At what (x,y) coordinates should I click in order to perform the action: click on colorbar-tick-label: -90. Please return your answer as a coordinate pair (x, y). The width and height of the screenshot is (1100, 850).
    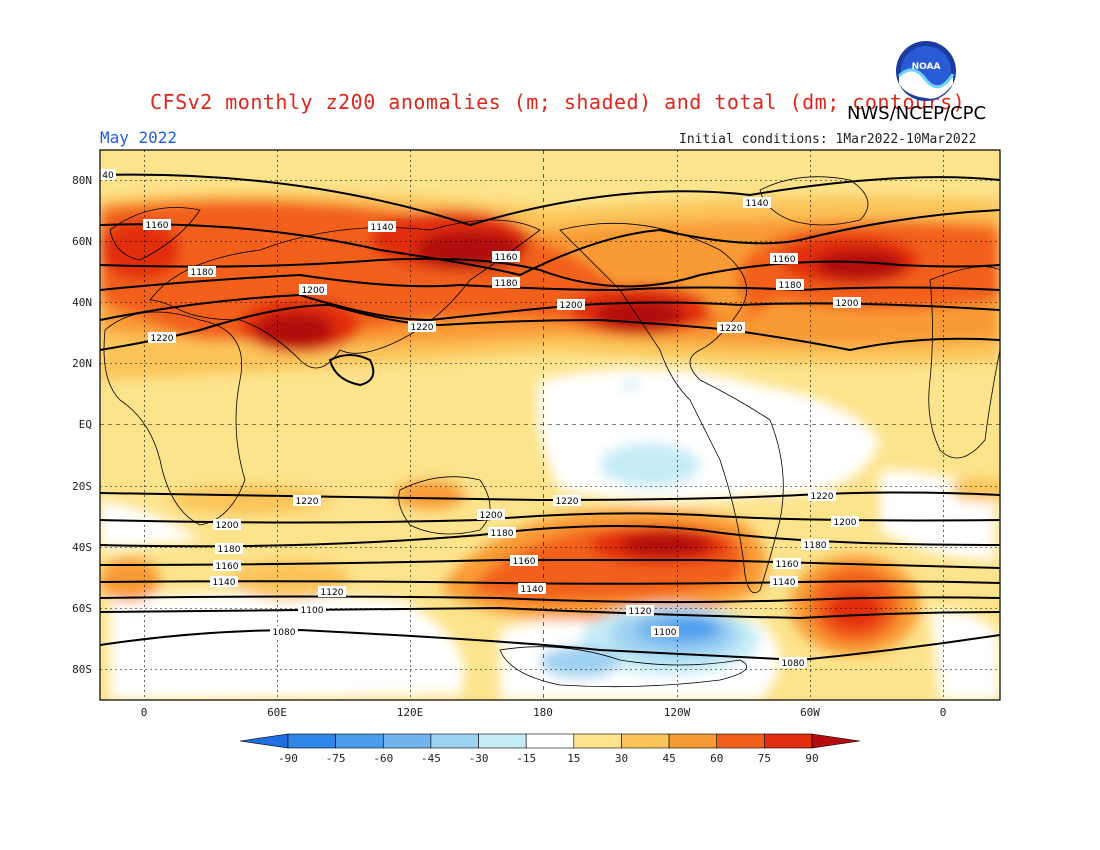
    Looking at the image, I should click on (288, 758).